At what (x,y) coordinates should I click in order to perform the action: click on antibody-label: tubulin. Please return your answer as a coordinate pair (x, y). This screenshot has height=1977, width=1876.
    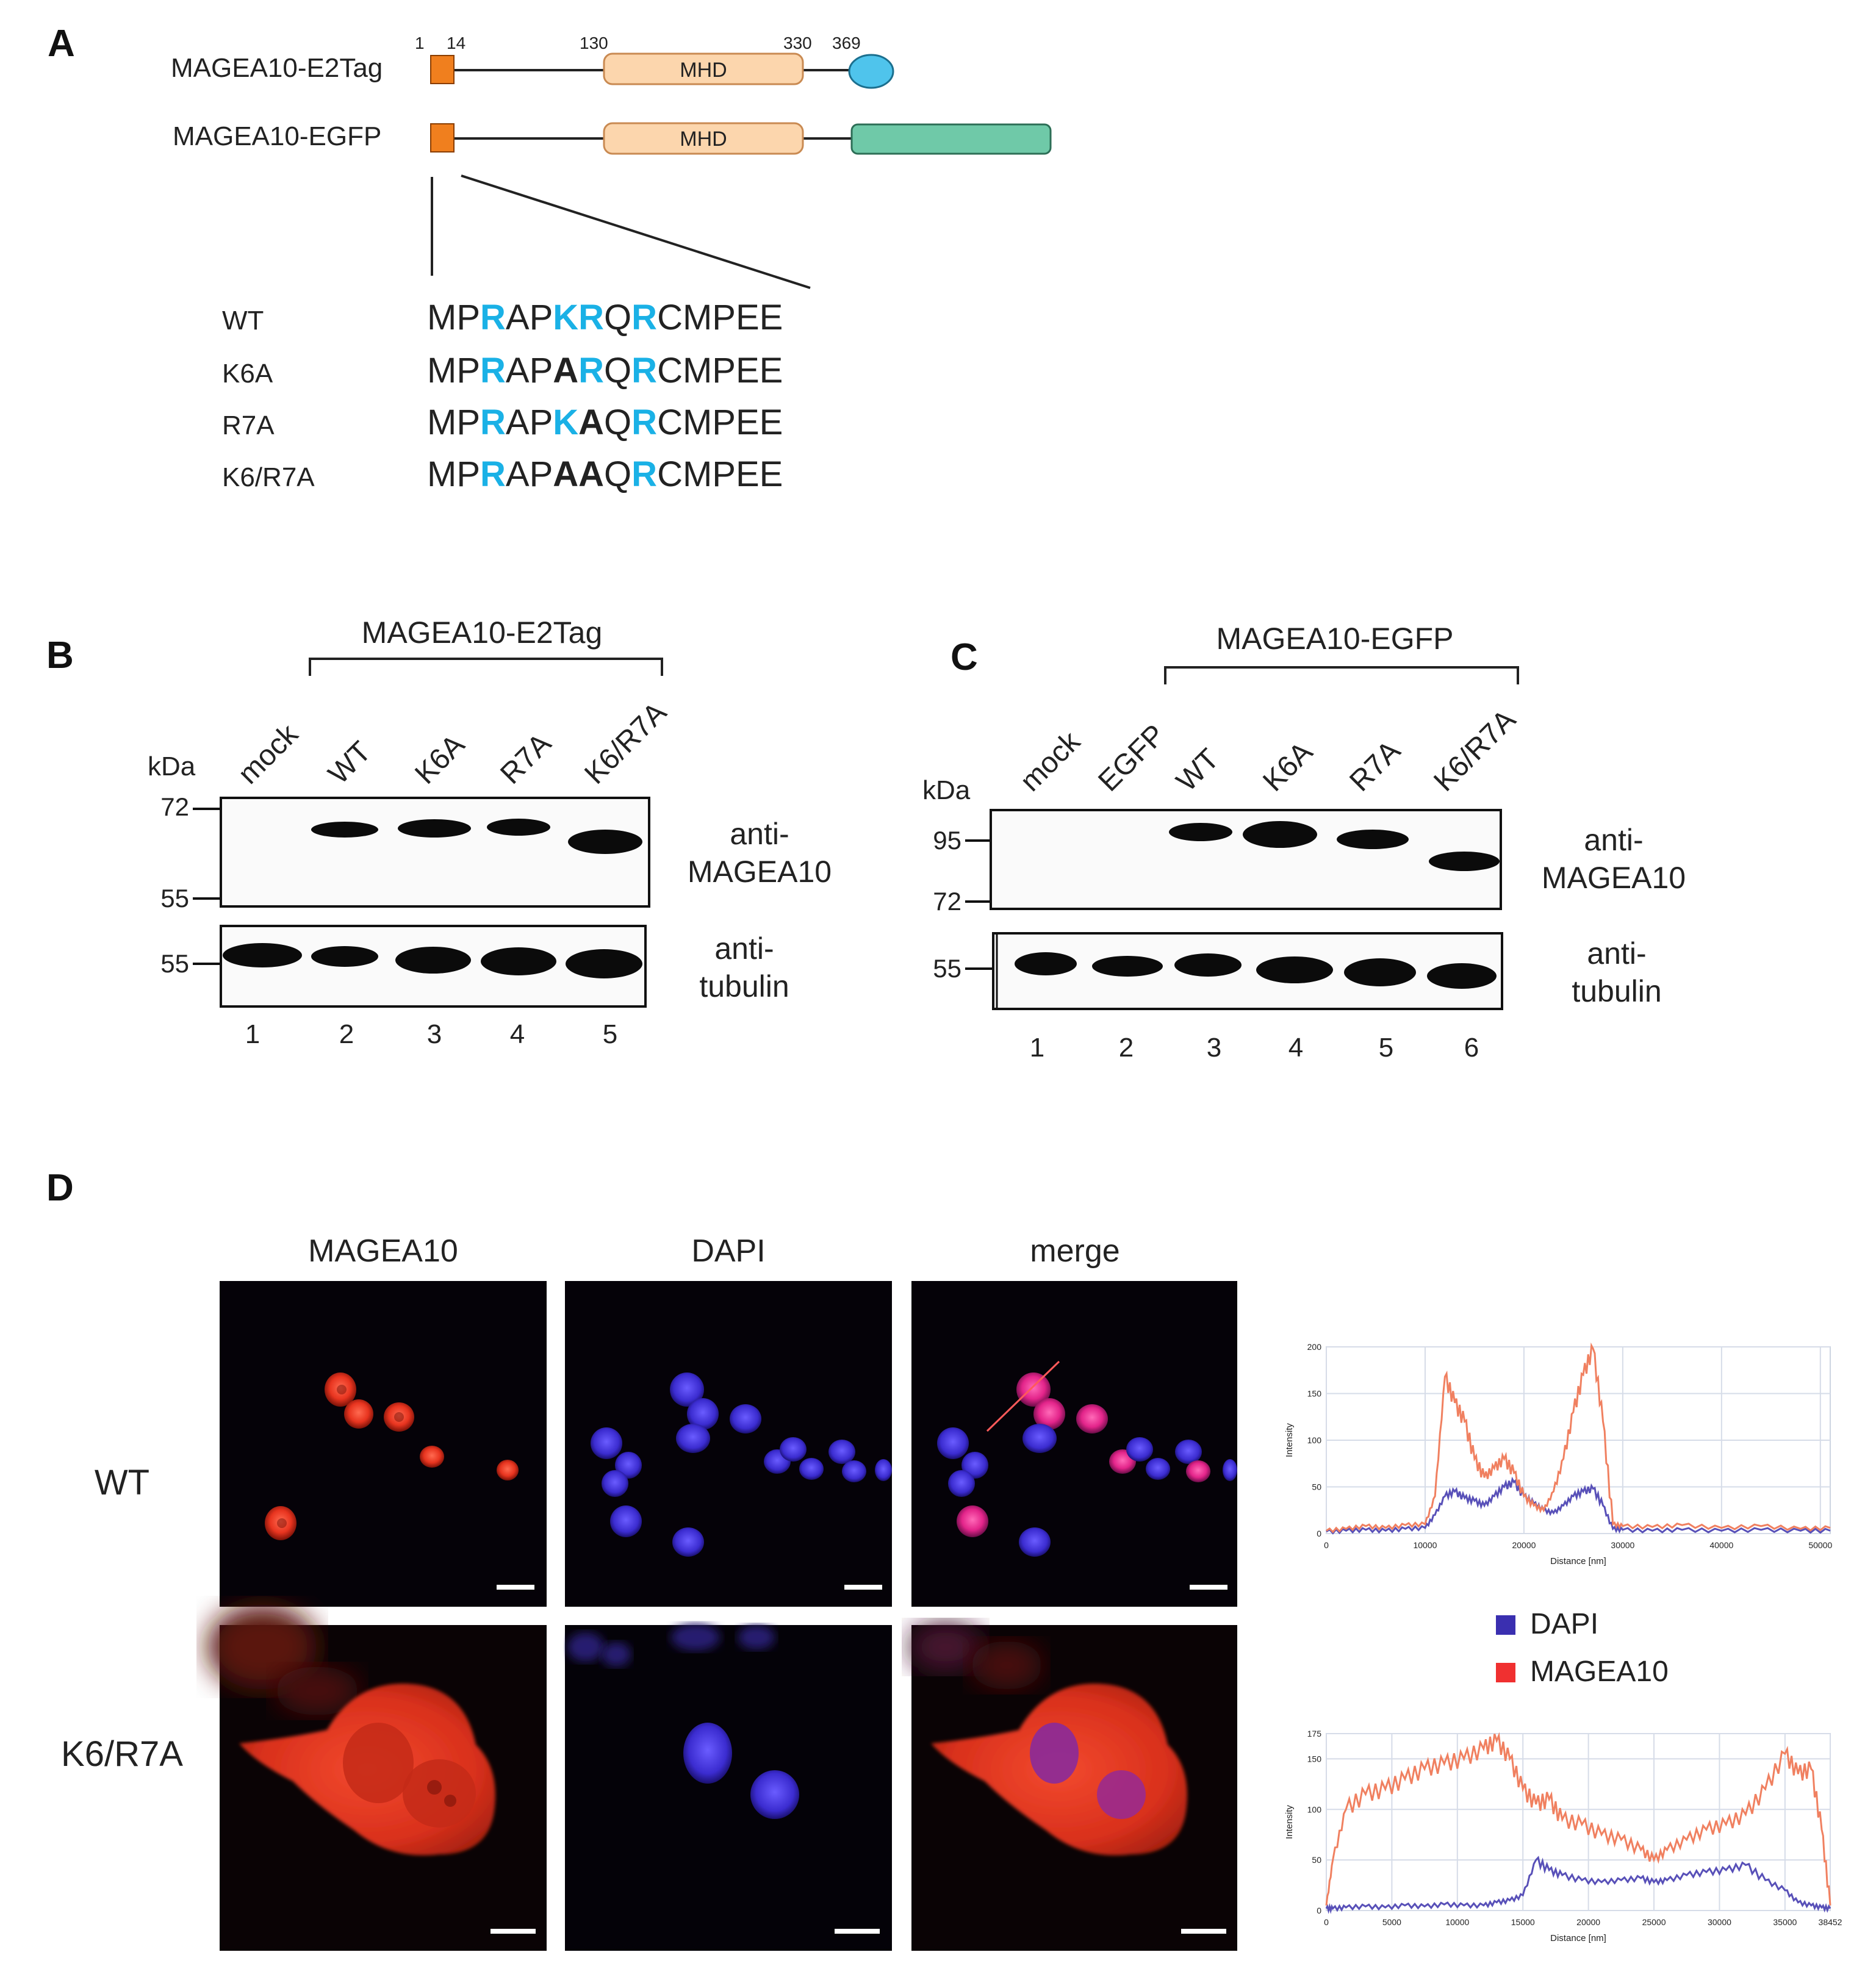
    Looking at the image, I should click on (744, 986).